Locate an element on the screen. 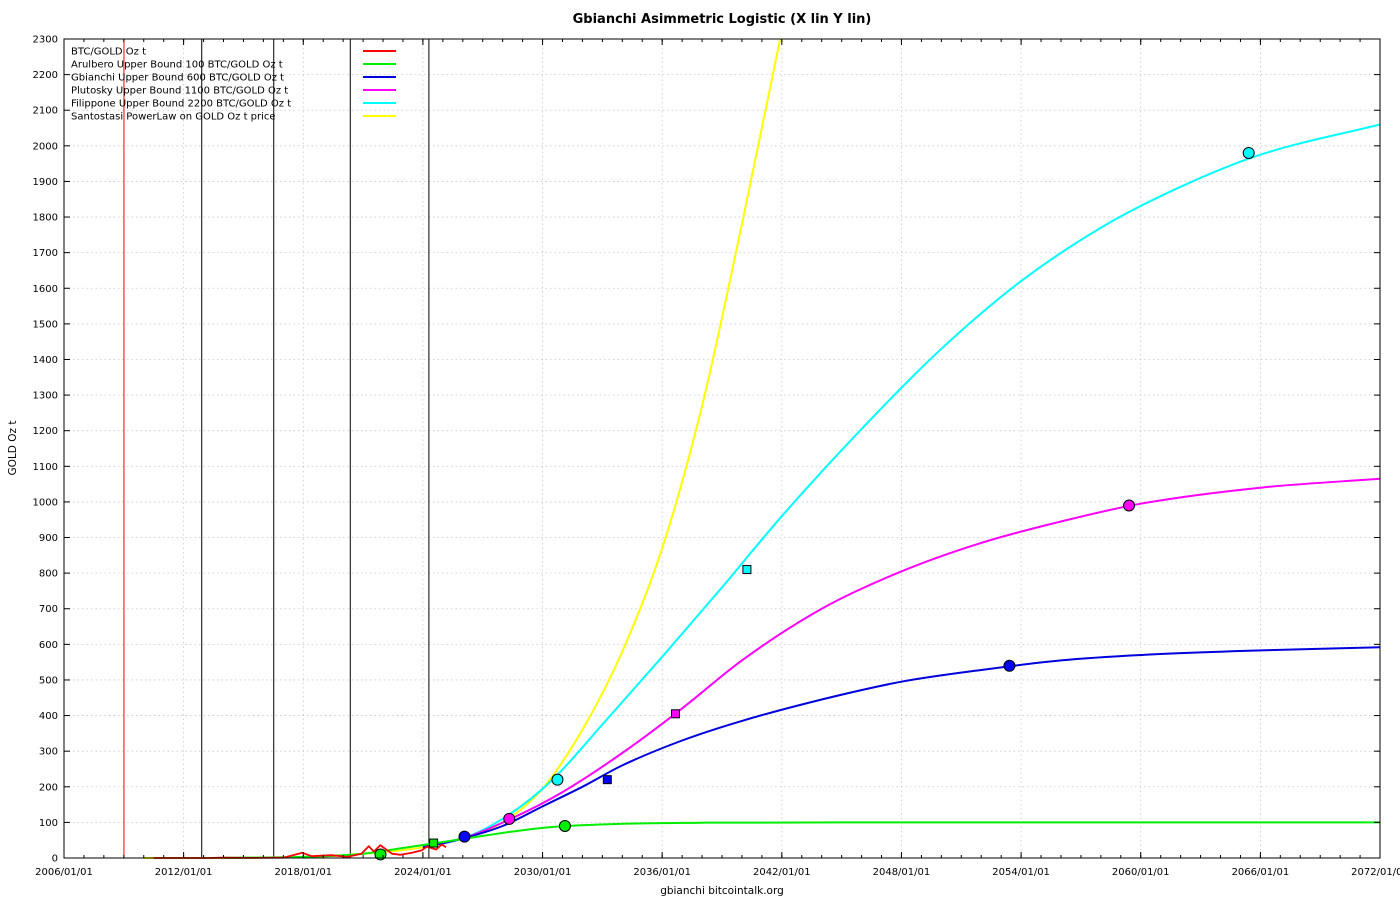 This screenshot has width=1400, height=900. legend-label: Arulbero Upper Bound 100 BTC/GOLD Oz t is located at coordinates (177, 65).